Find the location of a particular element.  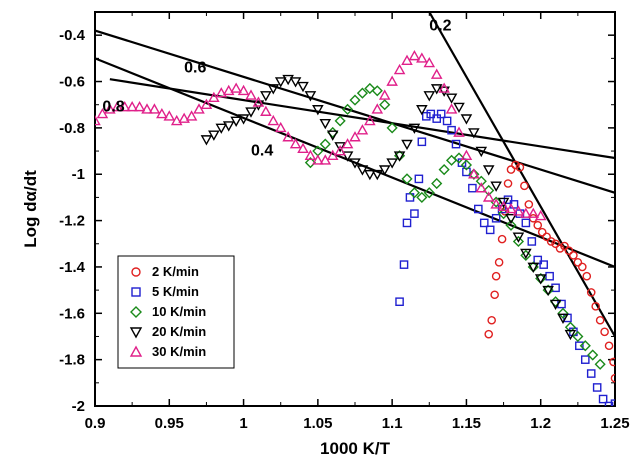

y-tick-label: -1 is located at coordinates (78, 174).